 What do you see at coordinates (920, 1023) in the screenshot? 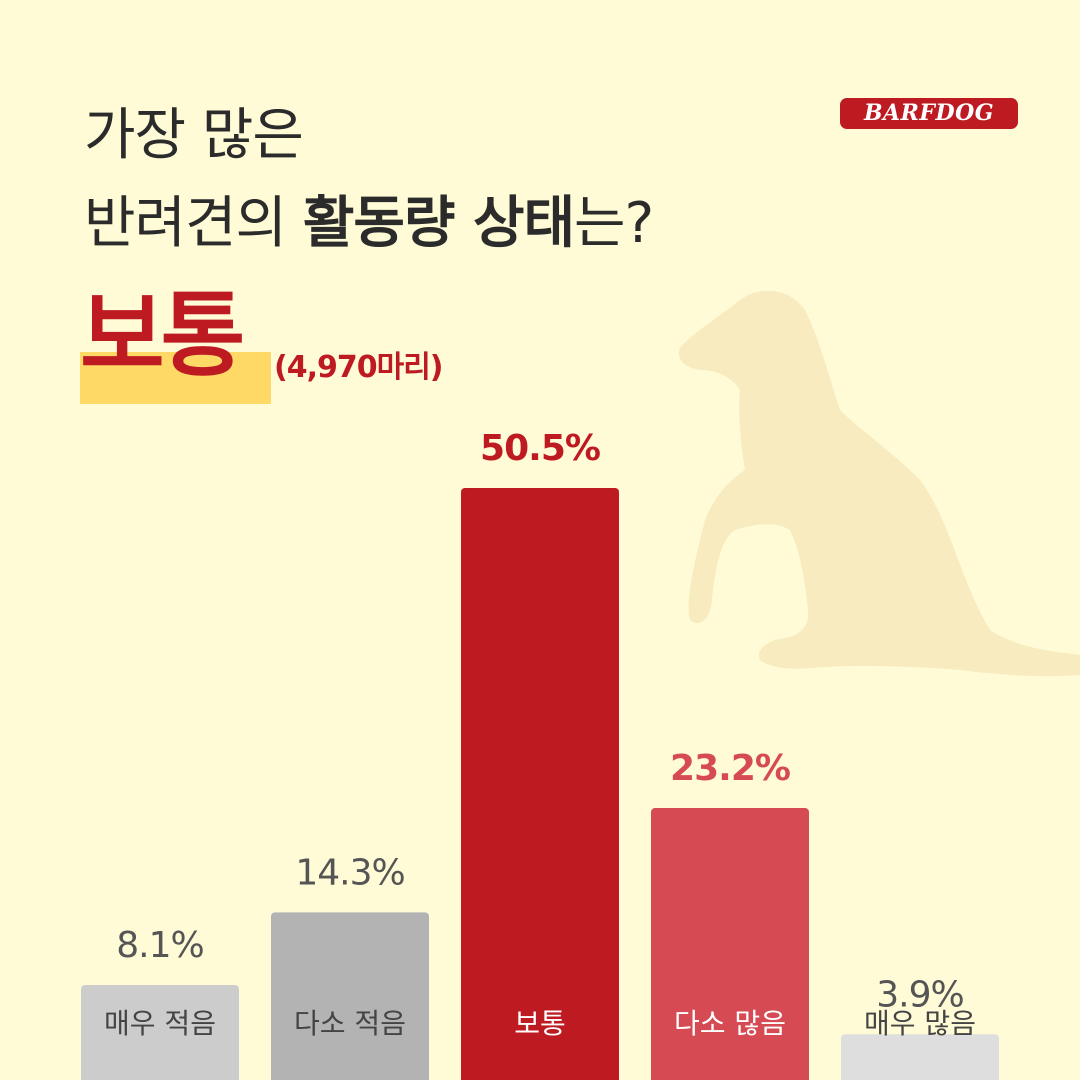
I see `category-label-5: 매우 많음` at bounding box center [920, 1023].